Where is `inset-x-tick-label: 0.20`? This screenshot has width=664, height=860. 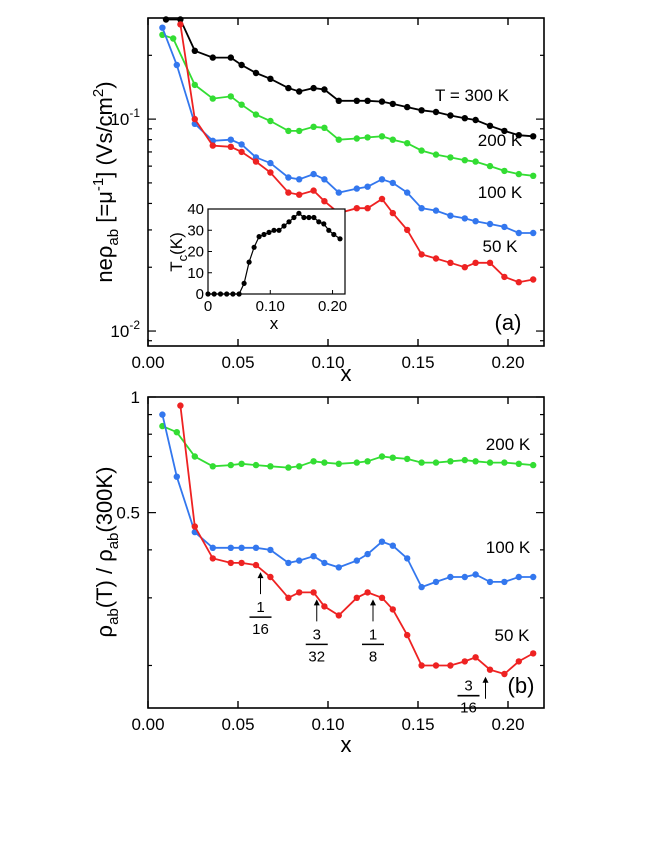 inset-x-tick-label: 0.20 is located at coordinates (332, 306).